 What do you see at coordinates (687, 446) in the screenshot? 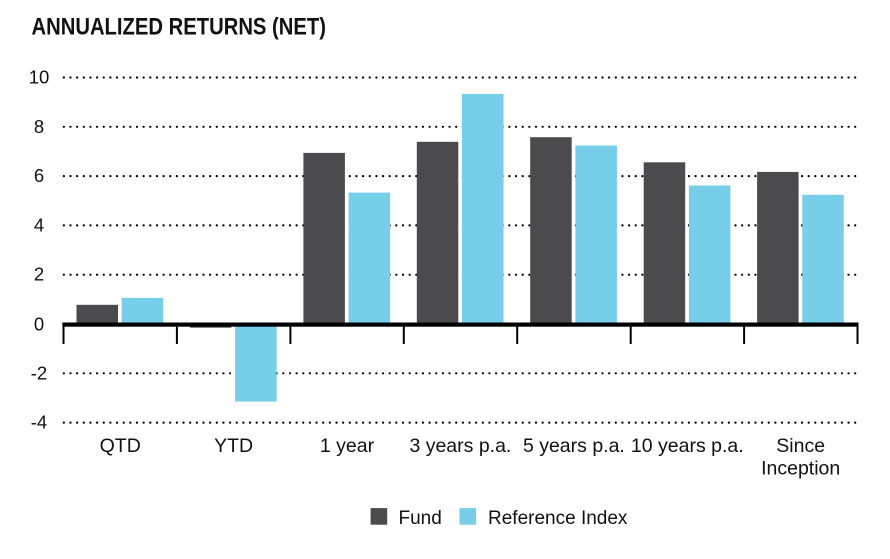
I see `svg-text: 10 years p.a.` at bounding box center [687, 446].